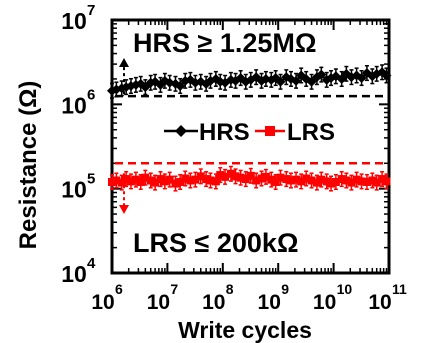  I want to click on y-tick-exponent: 7, so click(91, 10).